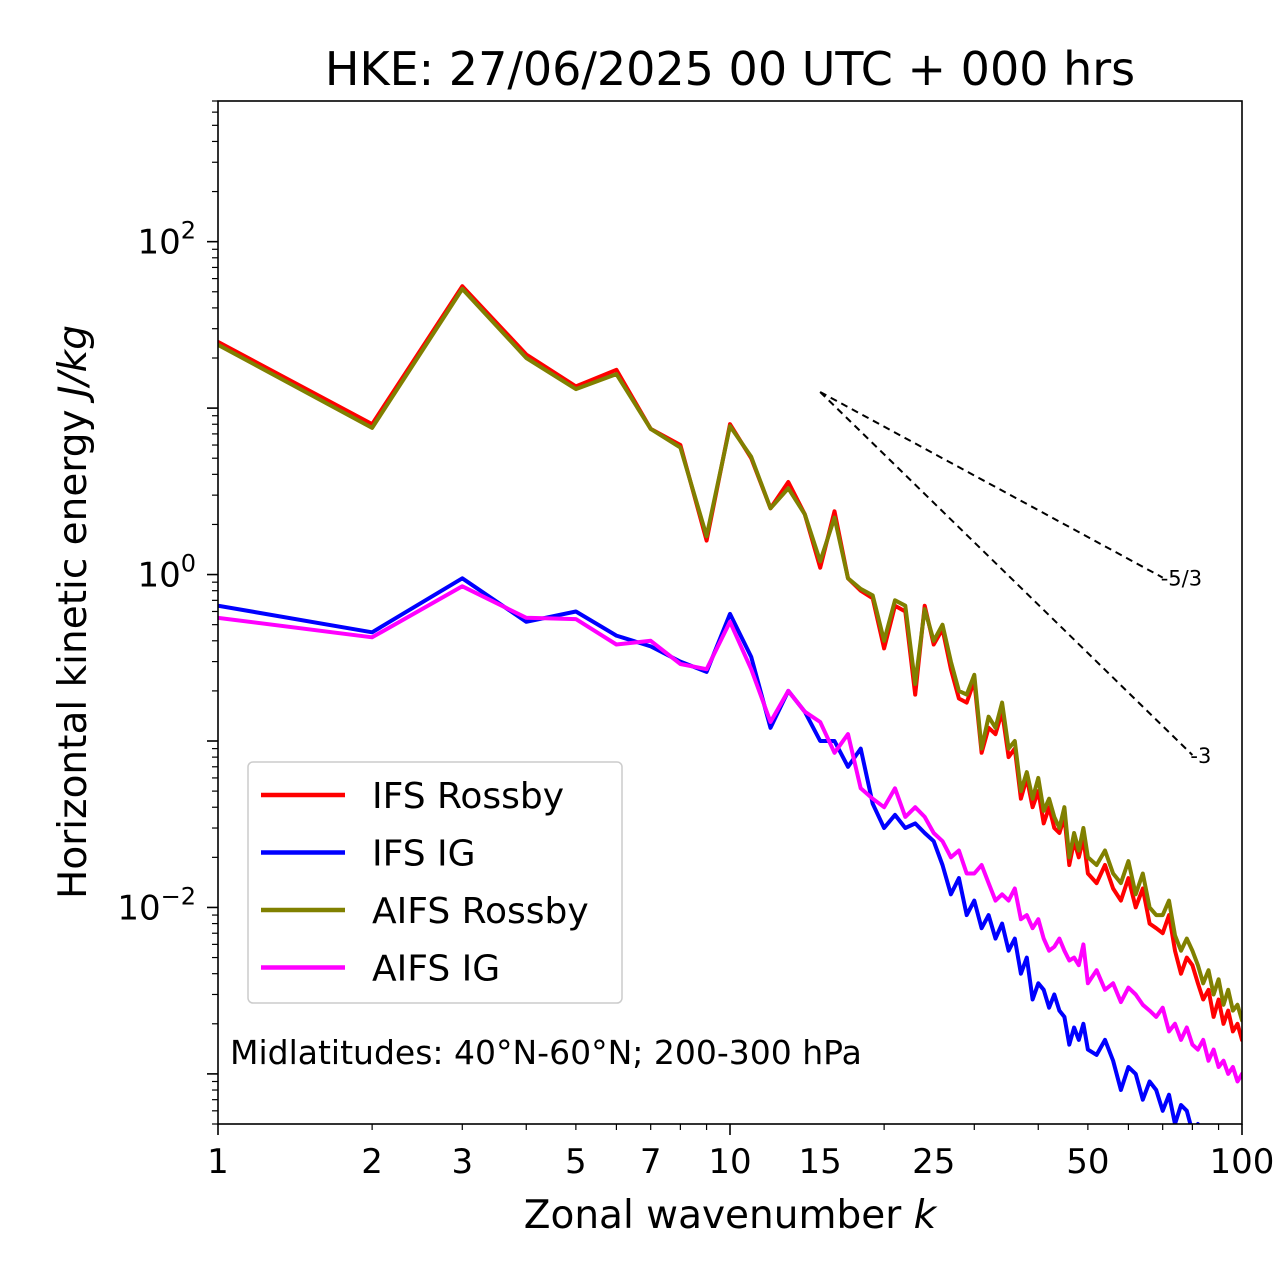  I want to click on legend-label: AIFS IG, so click(436, 969).